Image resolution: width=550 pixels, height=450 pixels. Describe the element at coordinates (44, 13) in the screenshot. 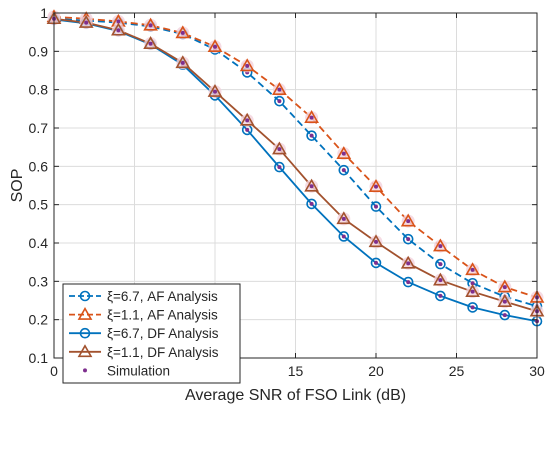

I see `y-tick-label: 1` at that location.